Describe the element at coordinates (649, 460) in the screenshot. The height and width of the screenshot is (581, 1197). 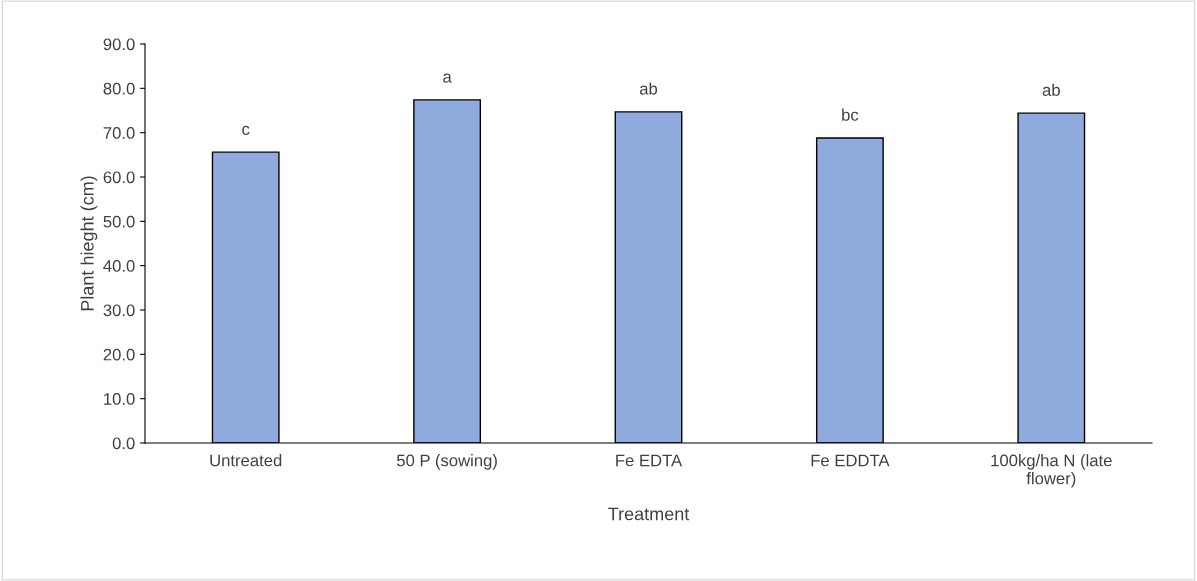
I see `x-tick-label: Fe EDTA` at that location.